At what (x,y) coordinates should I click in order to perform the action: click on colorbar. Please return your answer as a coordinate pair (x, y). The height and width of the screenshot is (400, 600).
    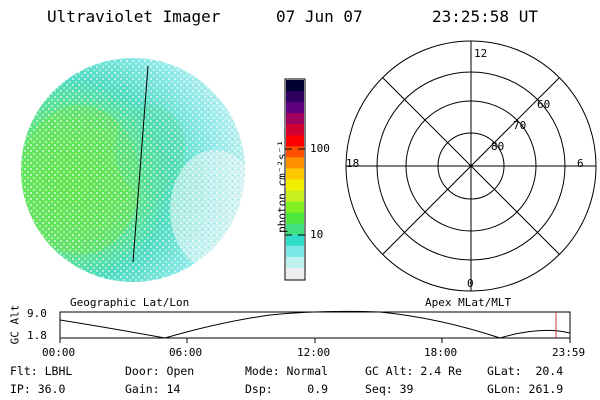
    Looking at the image, I should click on (295, 179).